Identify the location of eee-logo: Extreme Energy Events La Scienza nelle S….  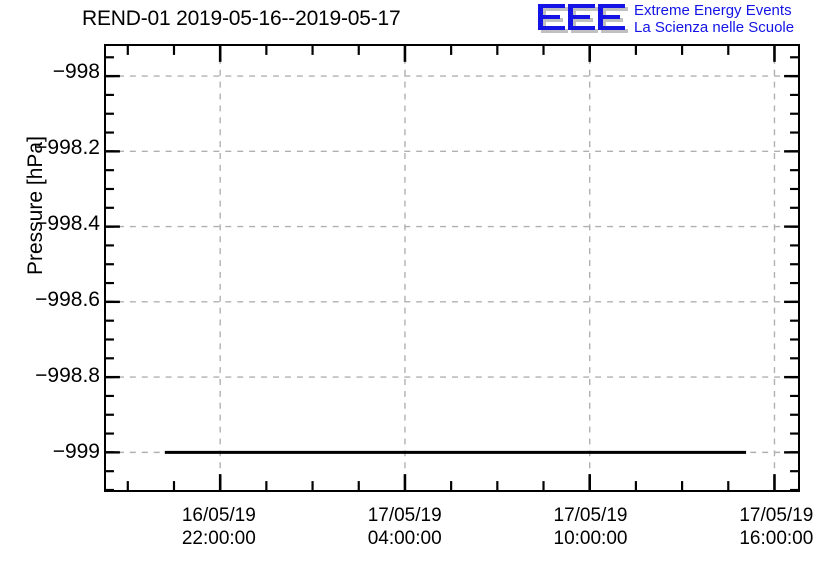
(686, 20).